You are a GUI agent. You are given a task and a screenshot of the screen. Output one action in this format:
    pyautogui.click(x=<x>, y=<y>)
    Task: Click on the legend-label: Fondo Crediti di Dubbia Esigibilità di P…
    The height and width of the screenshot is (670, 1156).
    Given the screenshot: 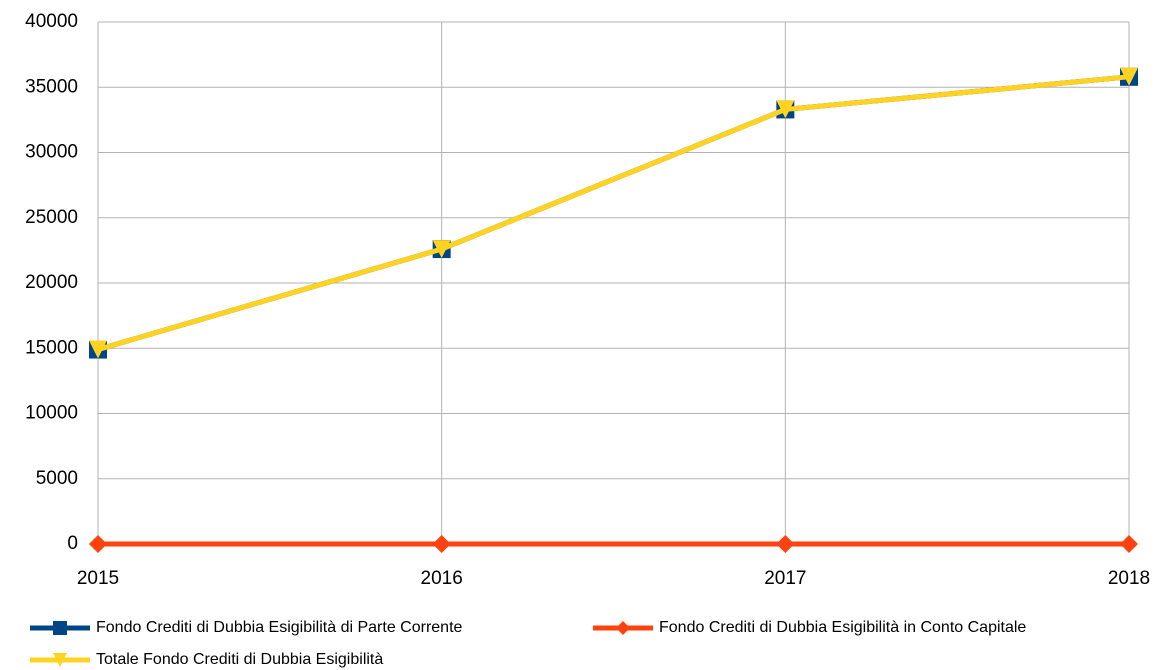 What is the action you would take?
    pyautogui.click(x=279, y=627)
    